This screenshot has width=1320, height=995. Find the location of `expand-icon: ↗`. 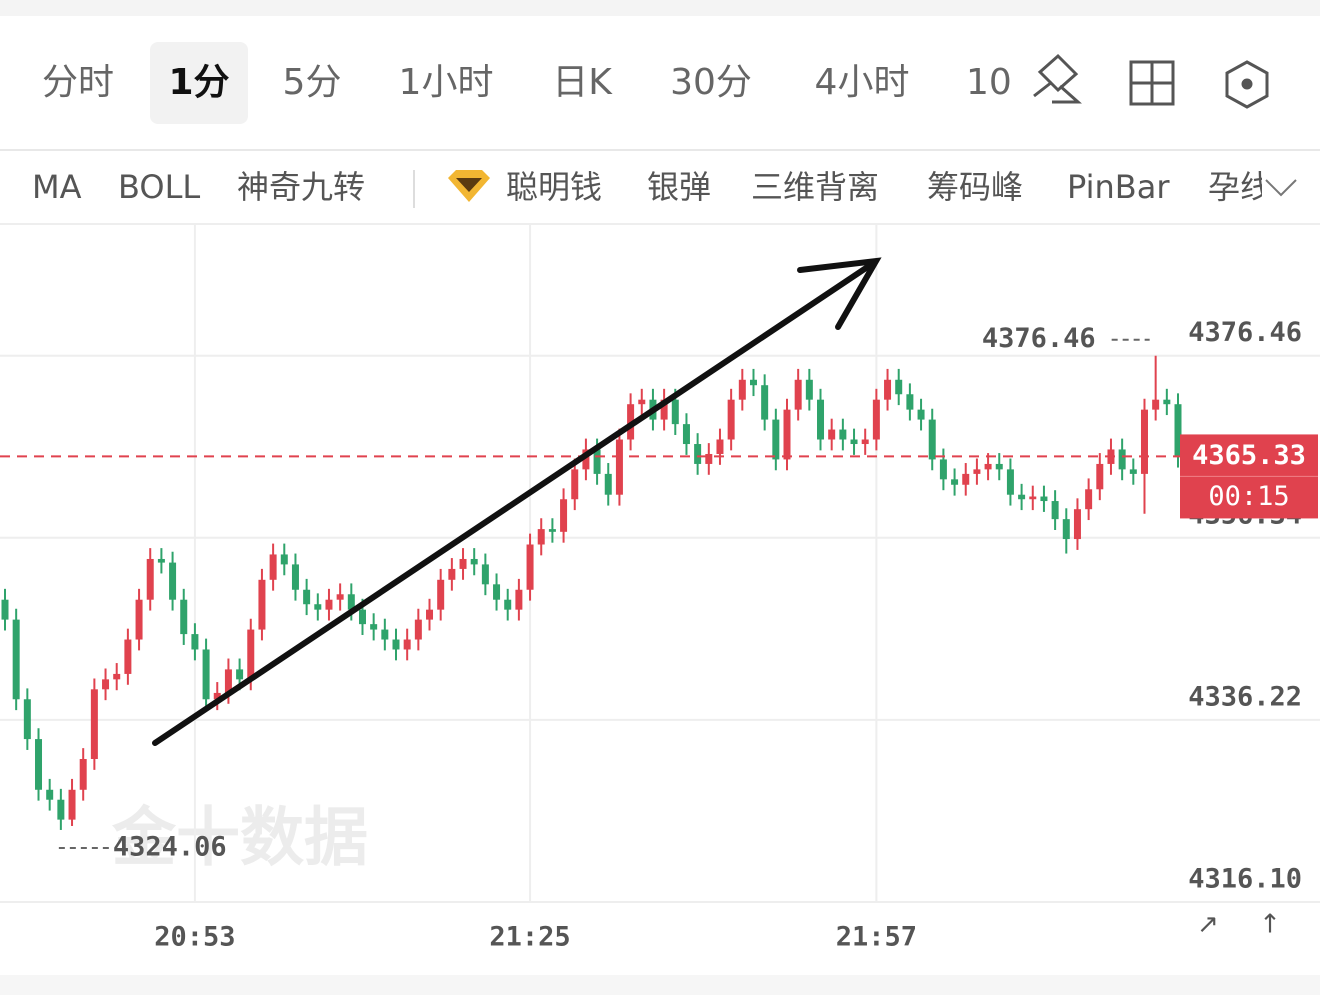

expand-icon: ↗ is located at coordinates (1208, 925).